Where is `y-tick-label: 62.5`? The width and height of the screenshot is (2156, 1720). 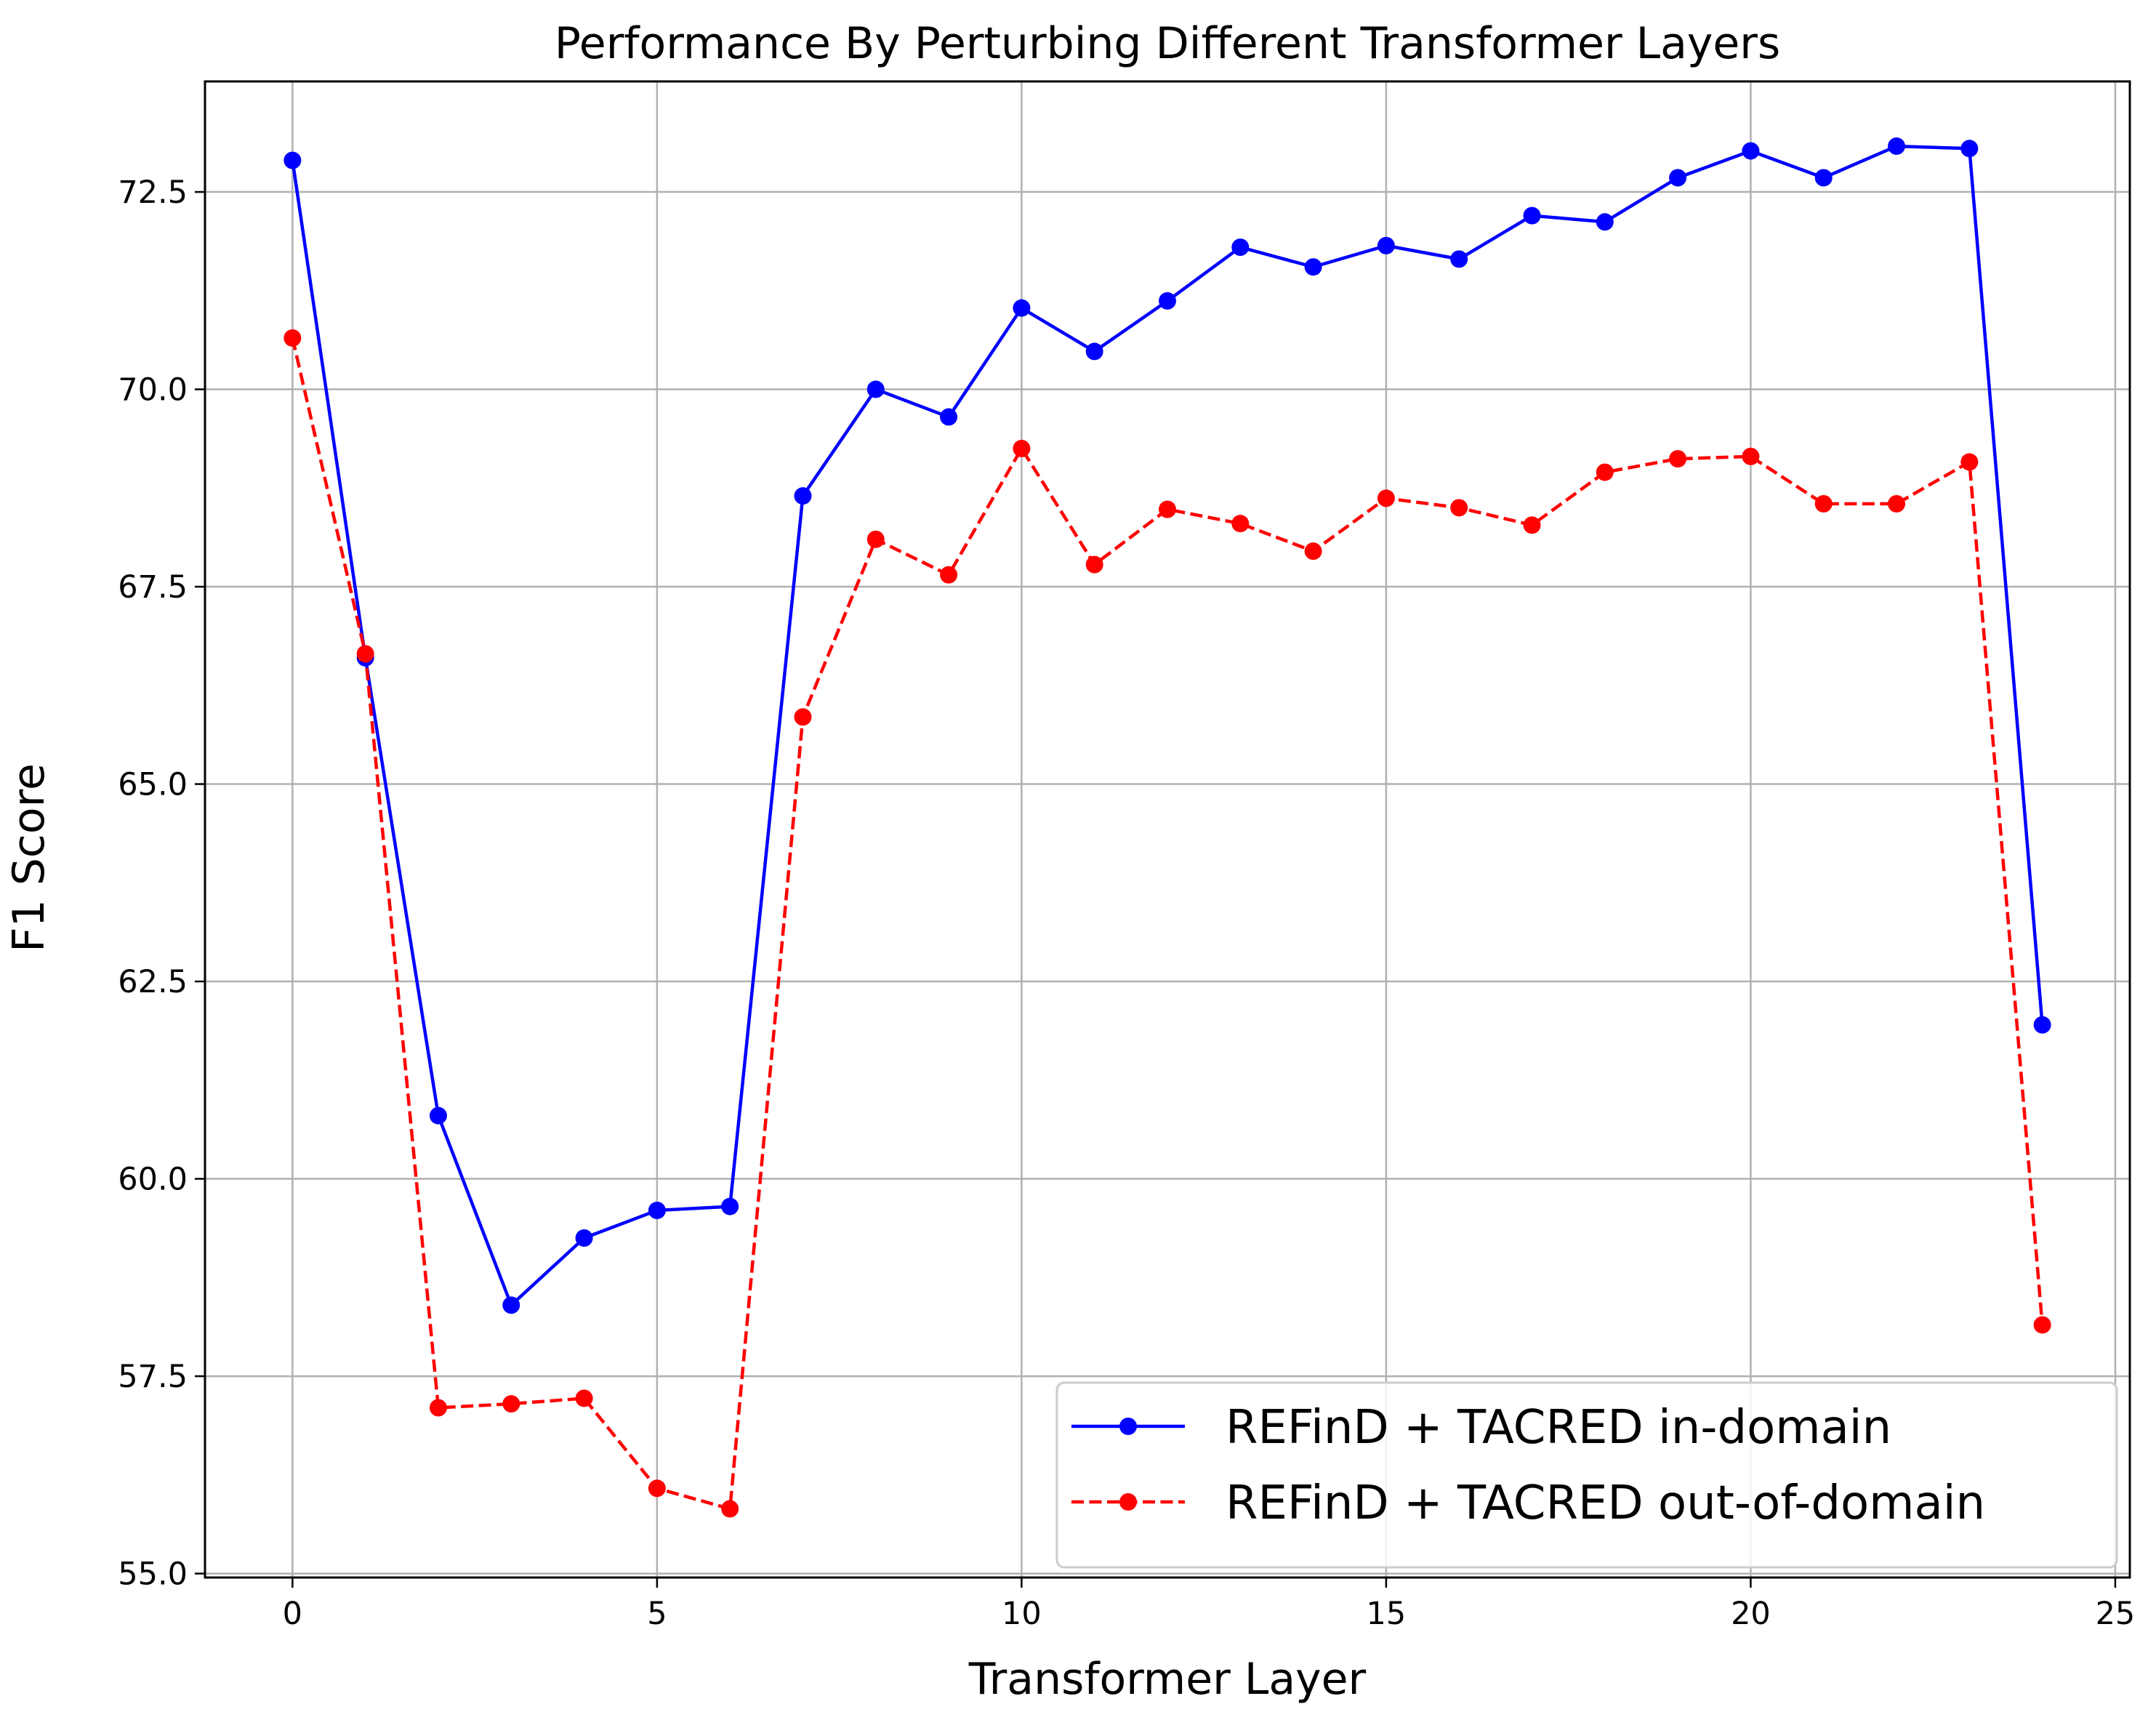
y-tick-label: 62.5 is located at coordinates (153, 982).